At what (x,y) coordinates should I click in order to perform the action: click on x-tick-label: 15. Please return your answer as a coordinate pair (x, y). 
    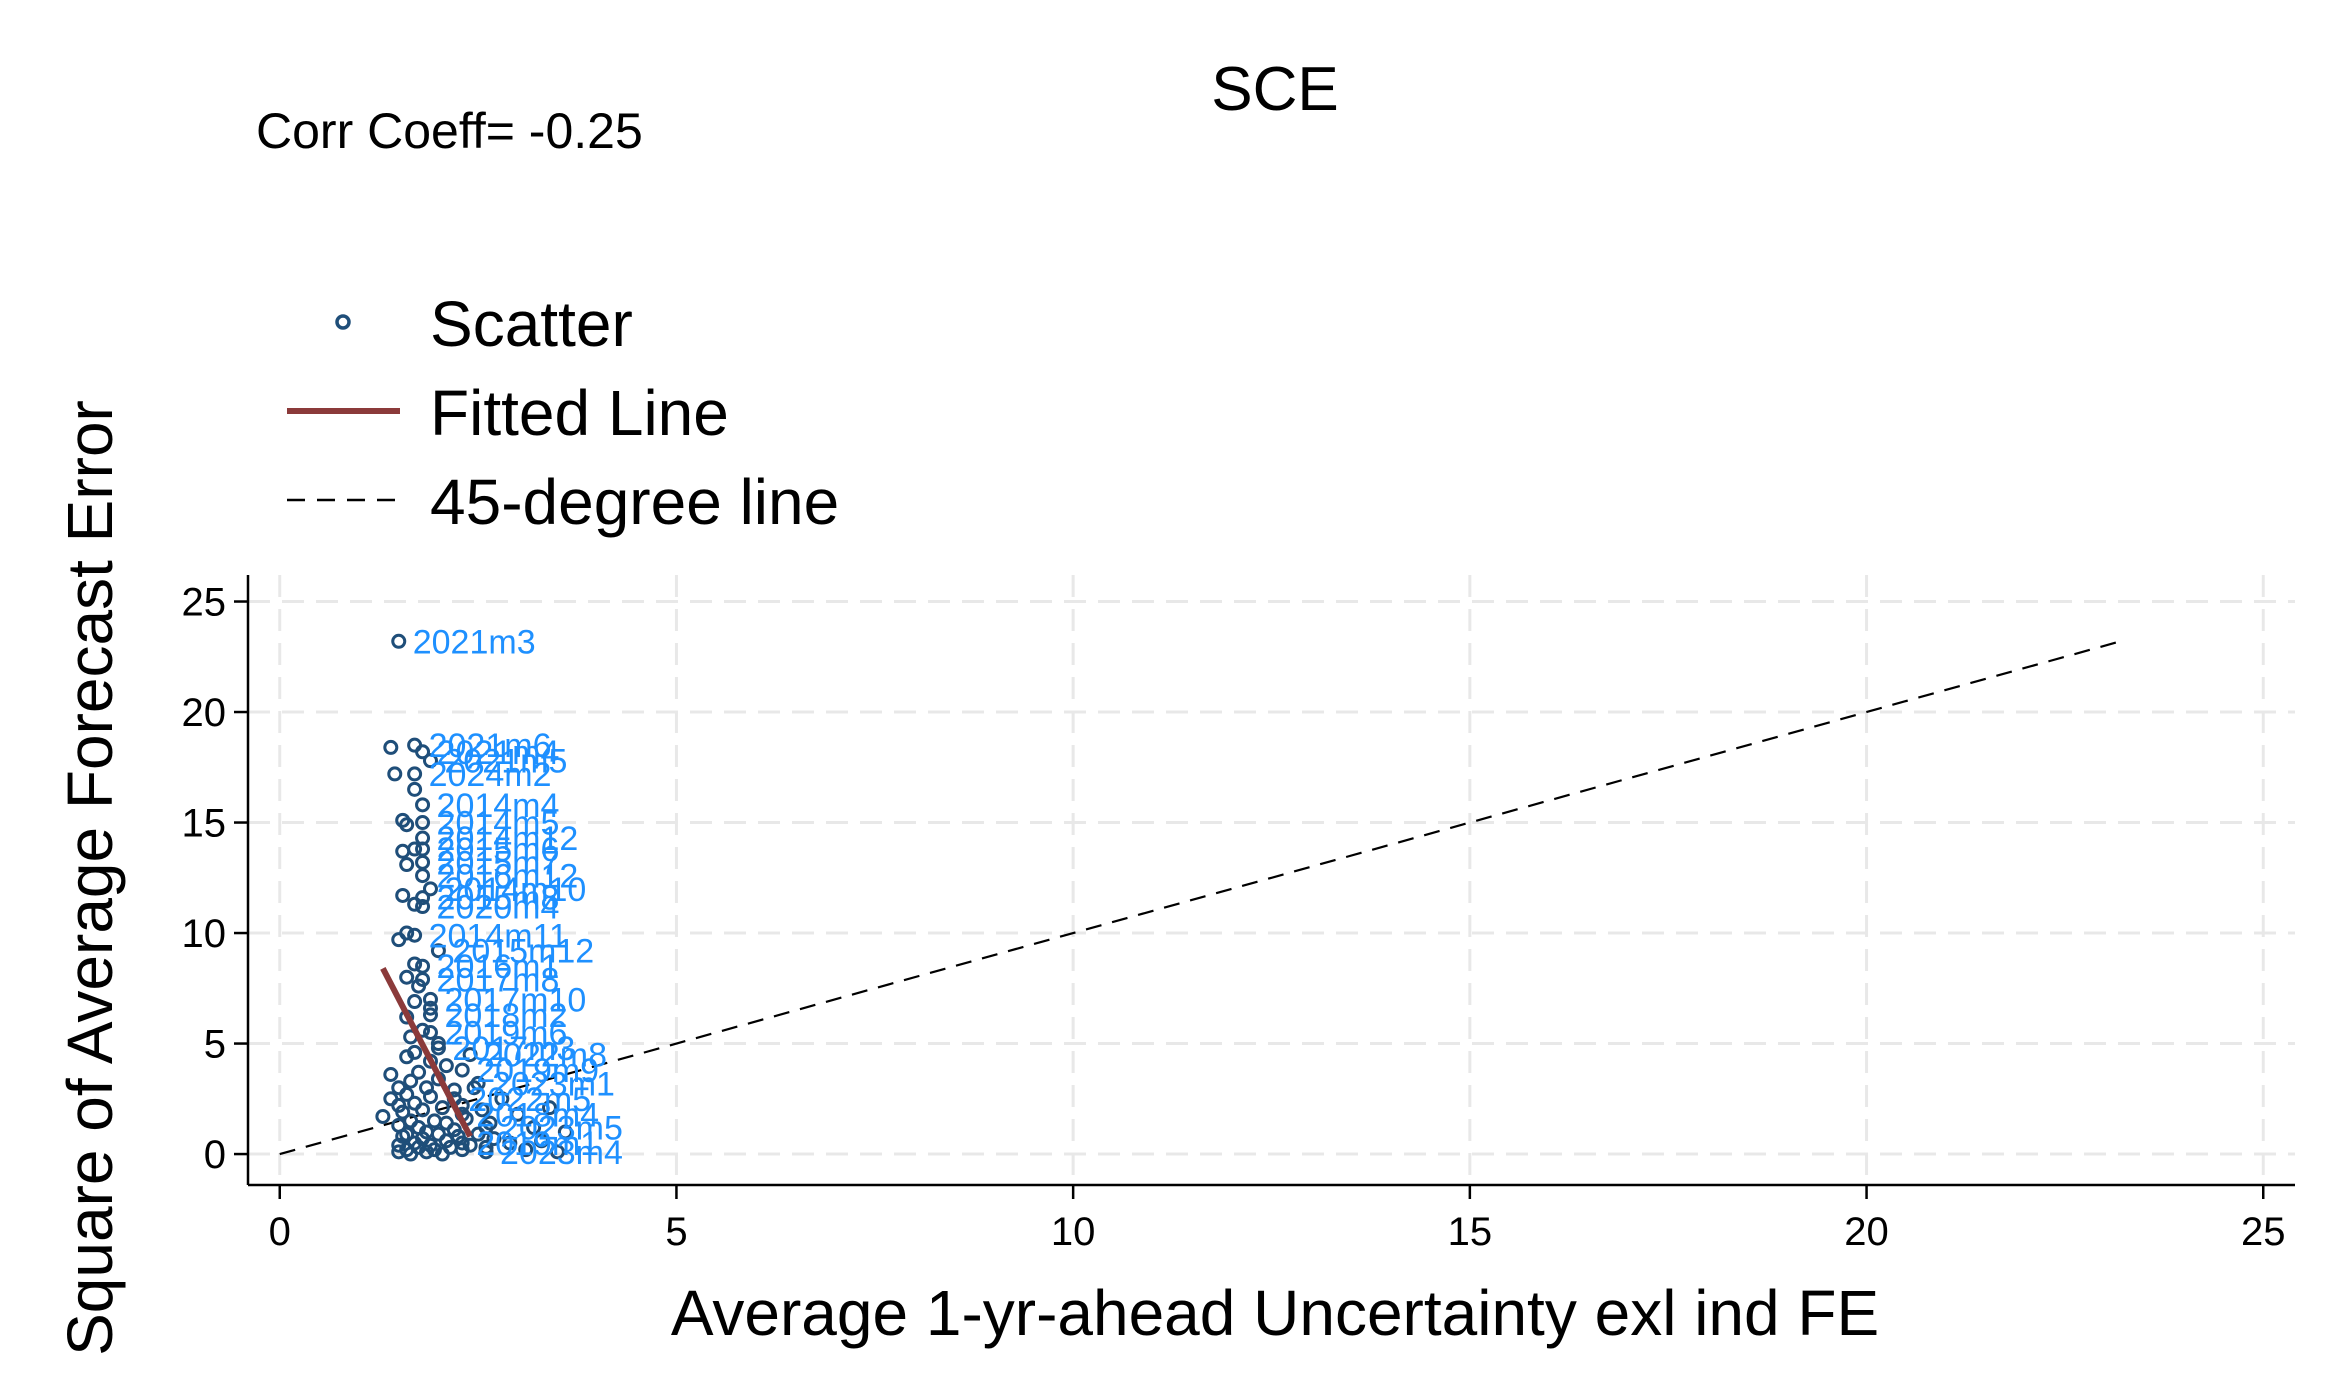
    Looking at the image, I should click on (1470, 1232).